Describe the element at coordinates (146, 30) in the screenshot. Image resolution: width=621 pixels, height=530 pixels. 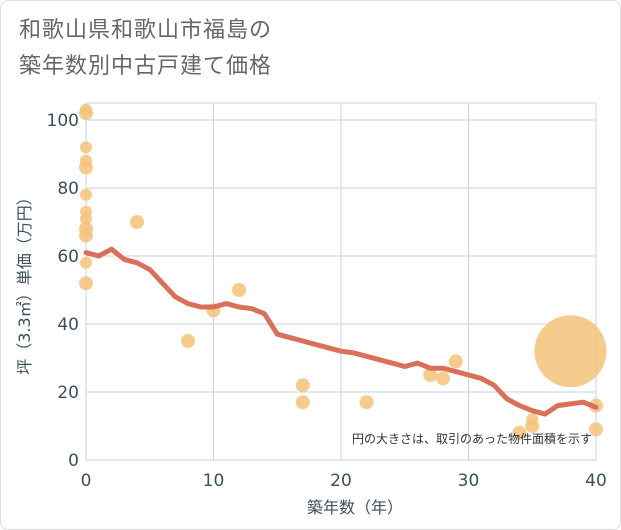
I see `chart-title-line-1: 和歌山県和歌山市福島の` at that location.